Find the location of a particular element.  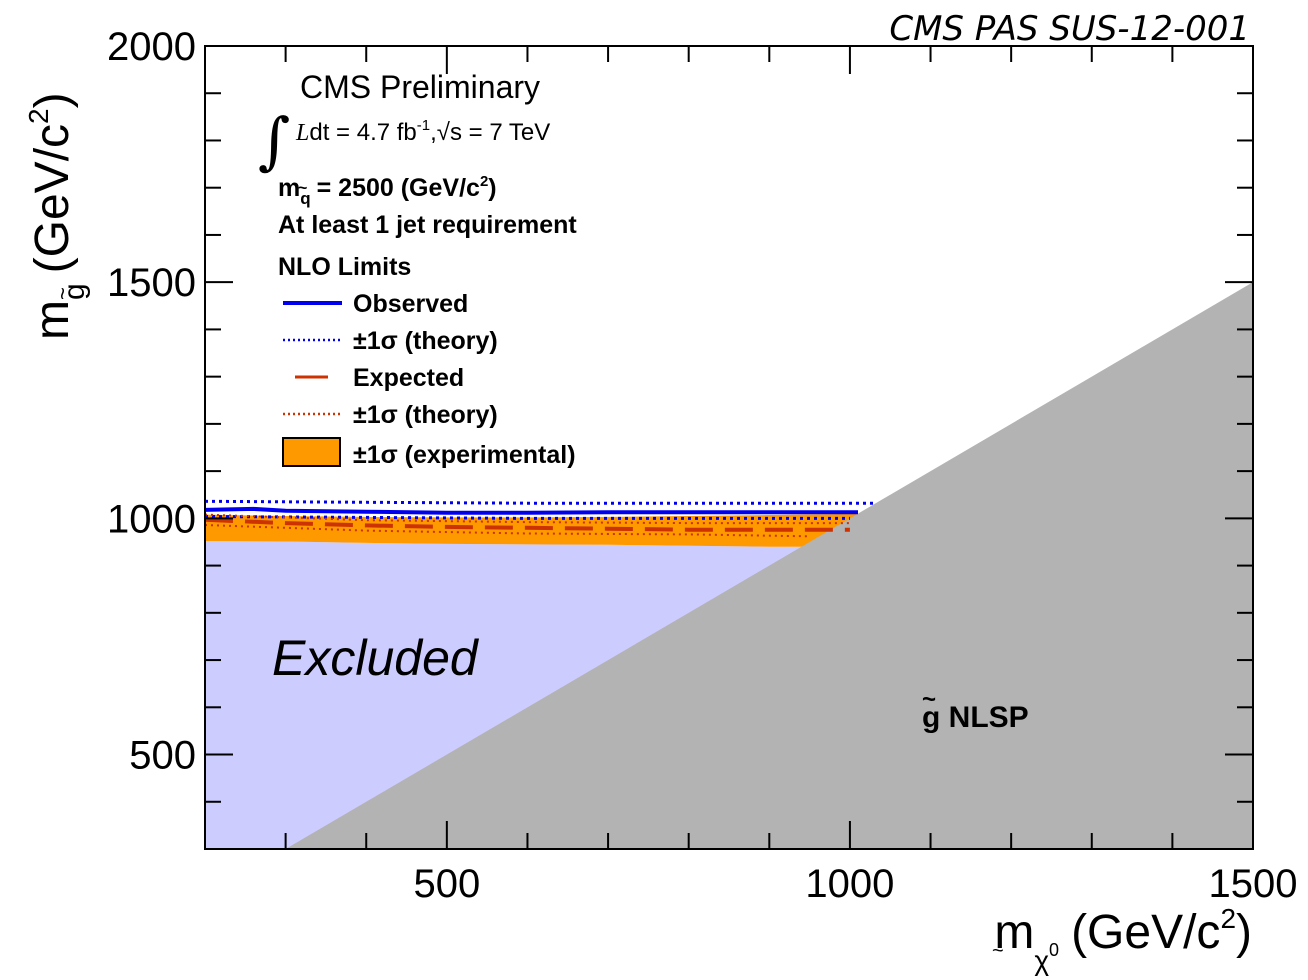

squark-mass-close: ) is located at coordinates (492, 188).